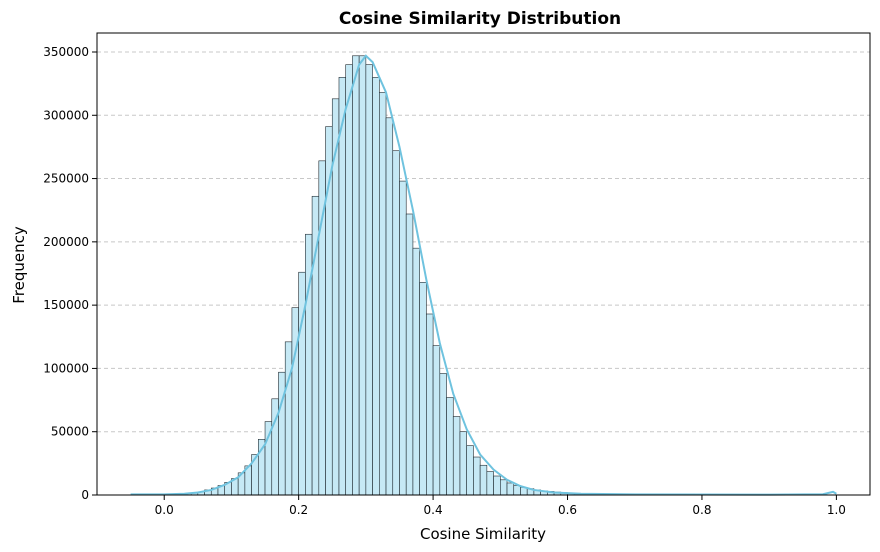 This screenshot has width=880, height=552. What do you see at coordinates (66, 115) in the screenshot?
I see `y-tick-label: 300000` at bounding box center [66, 115].